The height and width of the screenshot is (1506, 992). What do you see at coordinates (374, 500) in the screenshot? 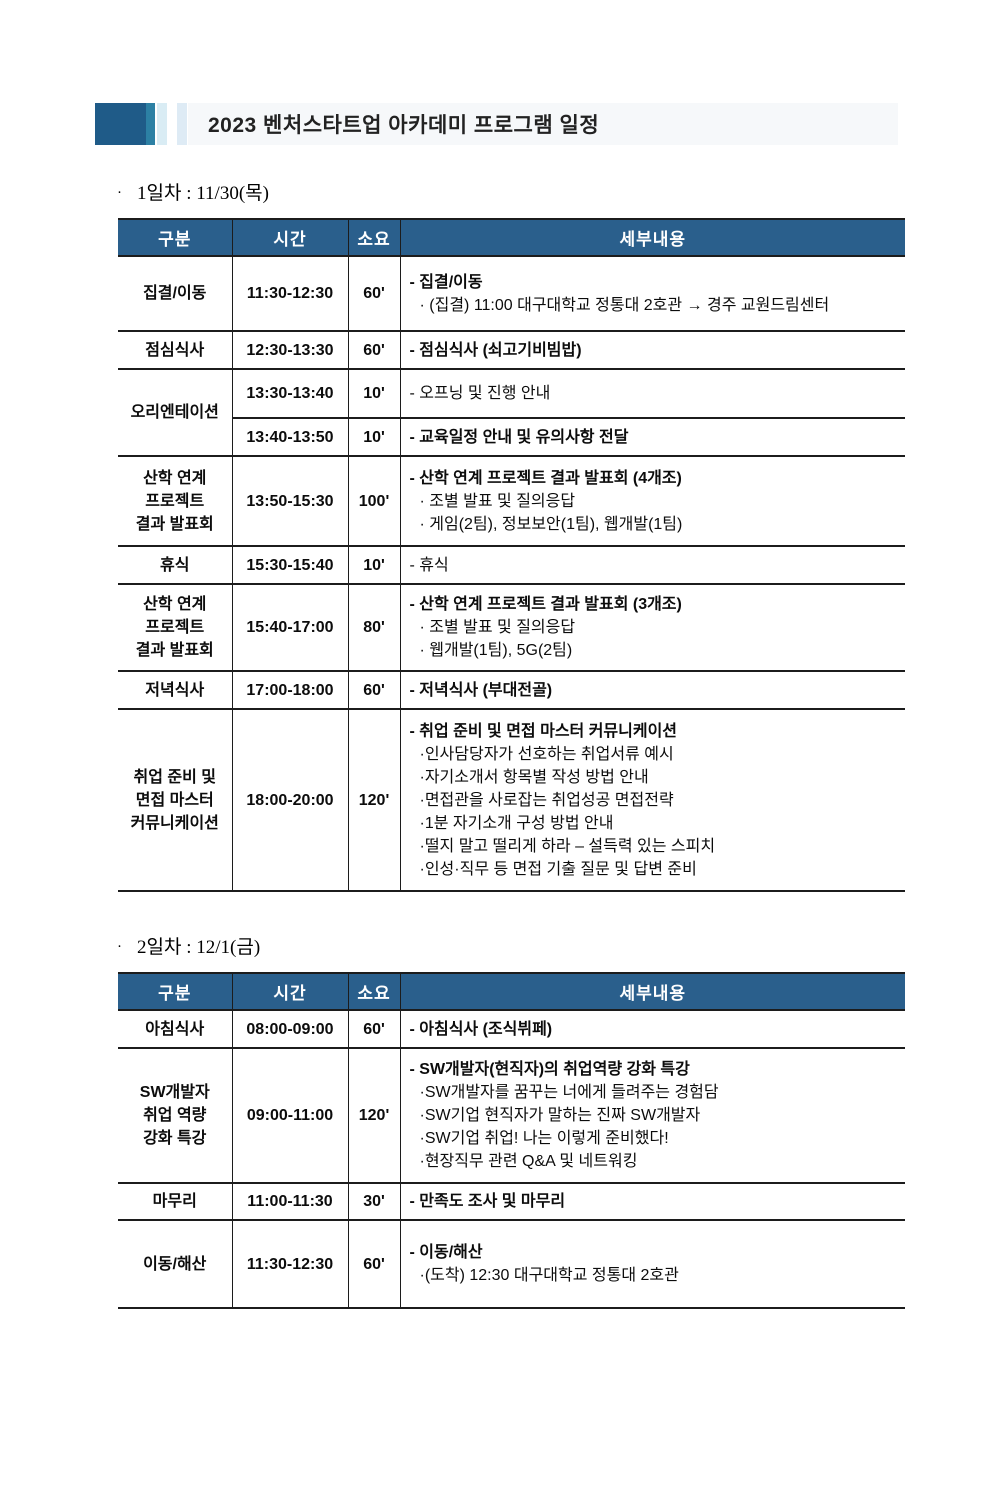
I see `duration-cell: 100'` at bounding box center [374, 500].